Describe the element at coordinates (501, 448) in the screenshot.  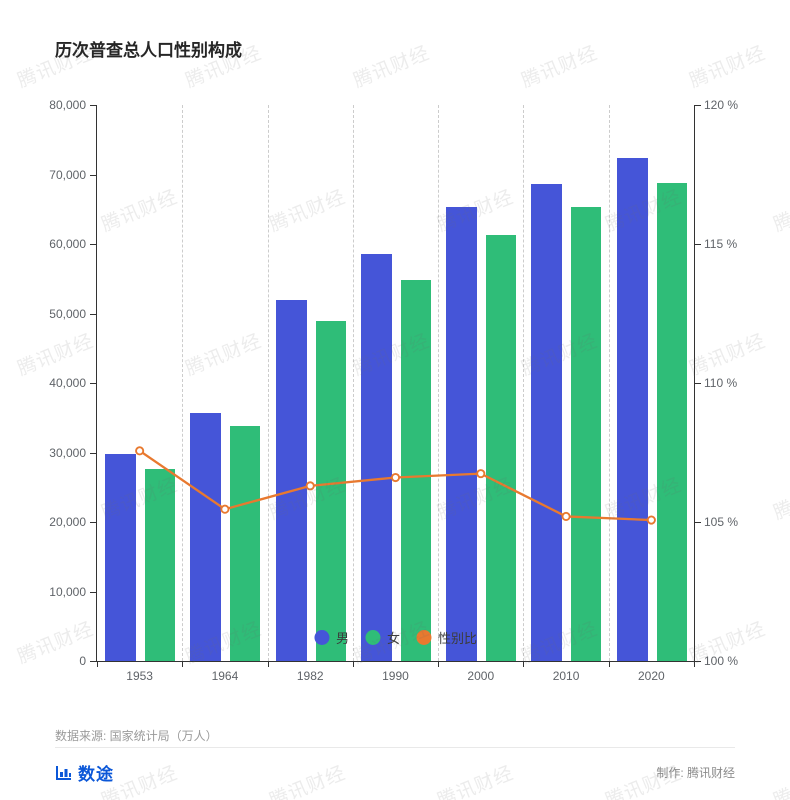
I see `bar-女-2000` at that location.